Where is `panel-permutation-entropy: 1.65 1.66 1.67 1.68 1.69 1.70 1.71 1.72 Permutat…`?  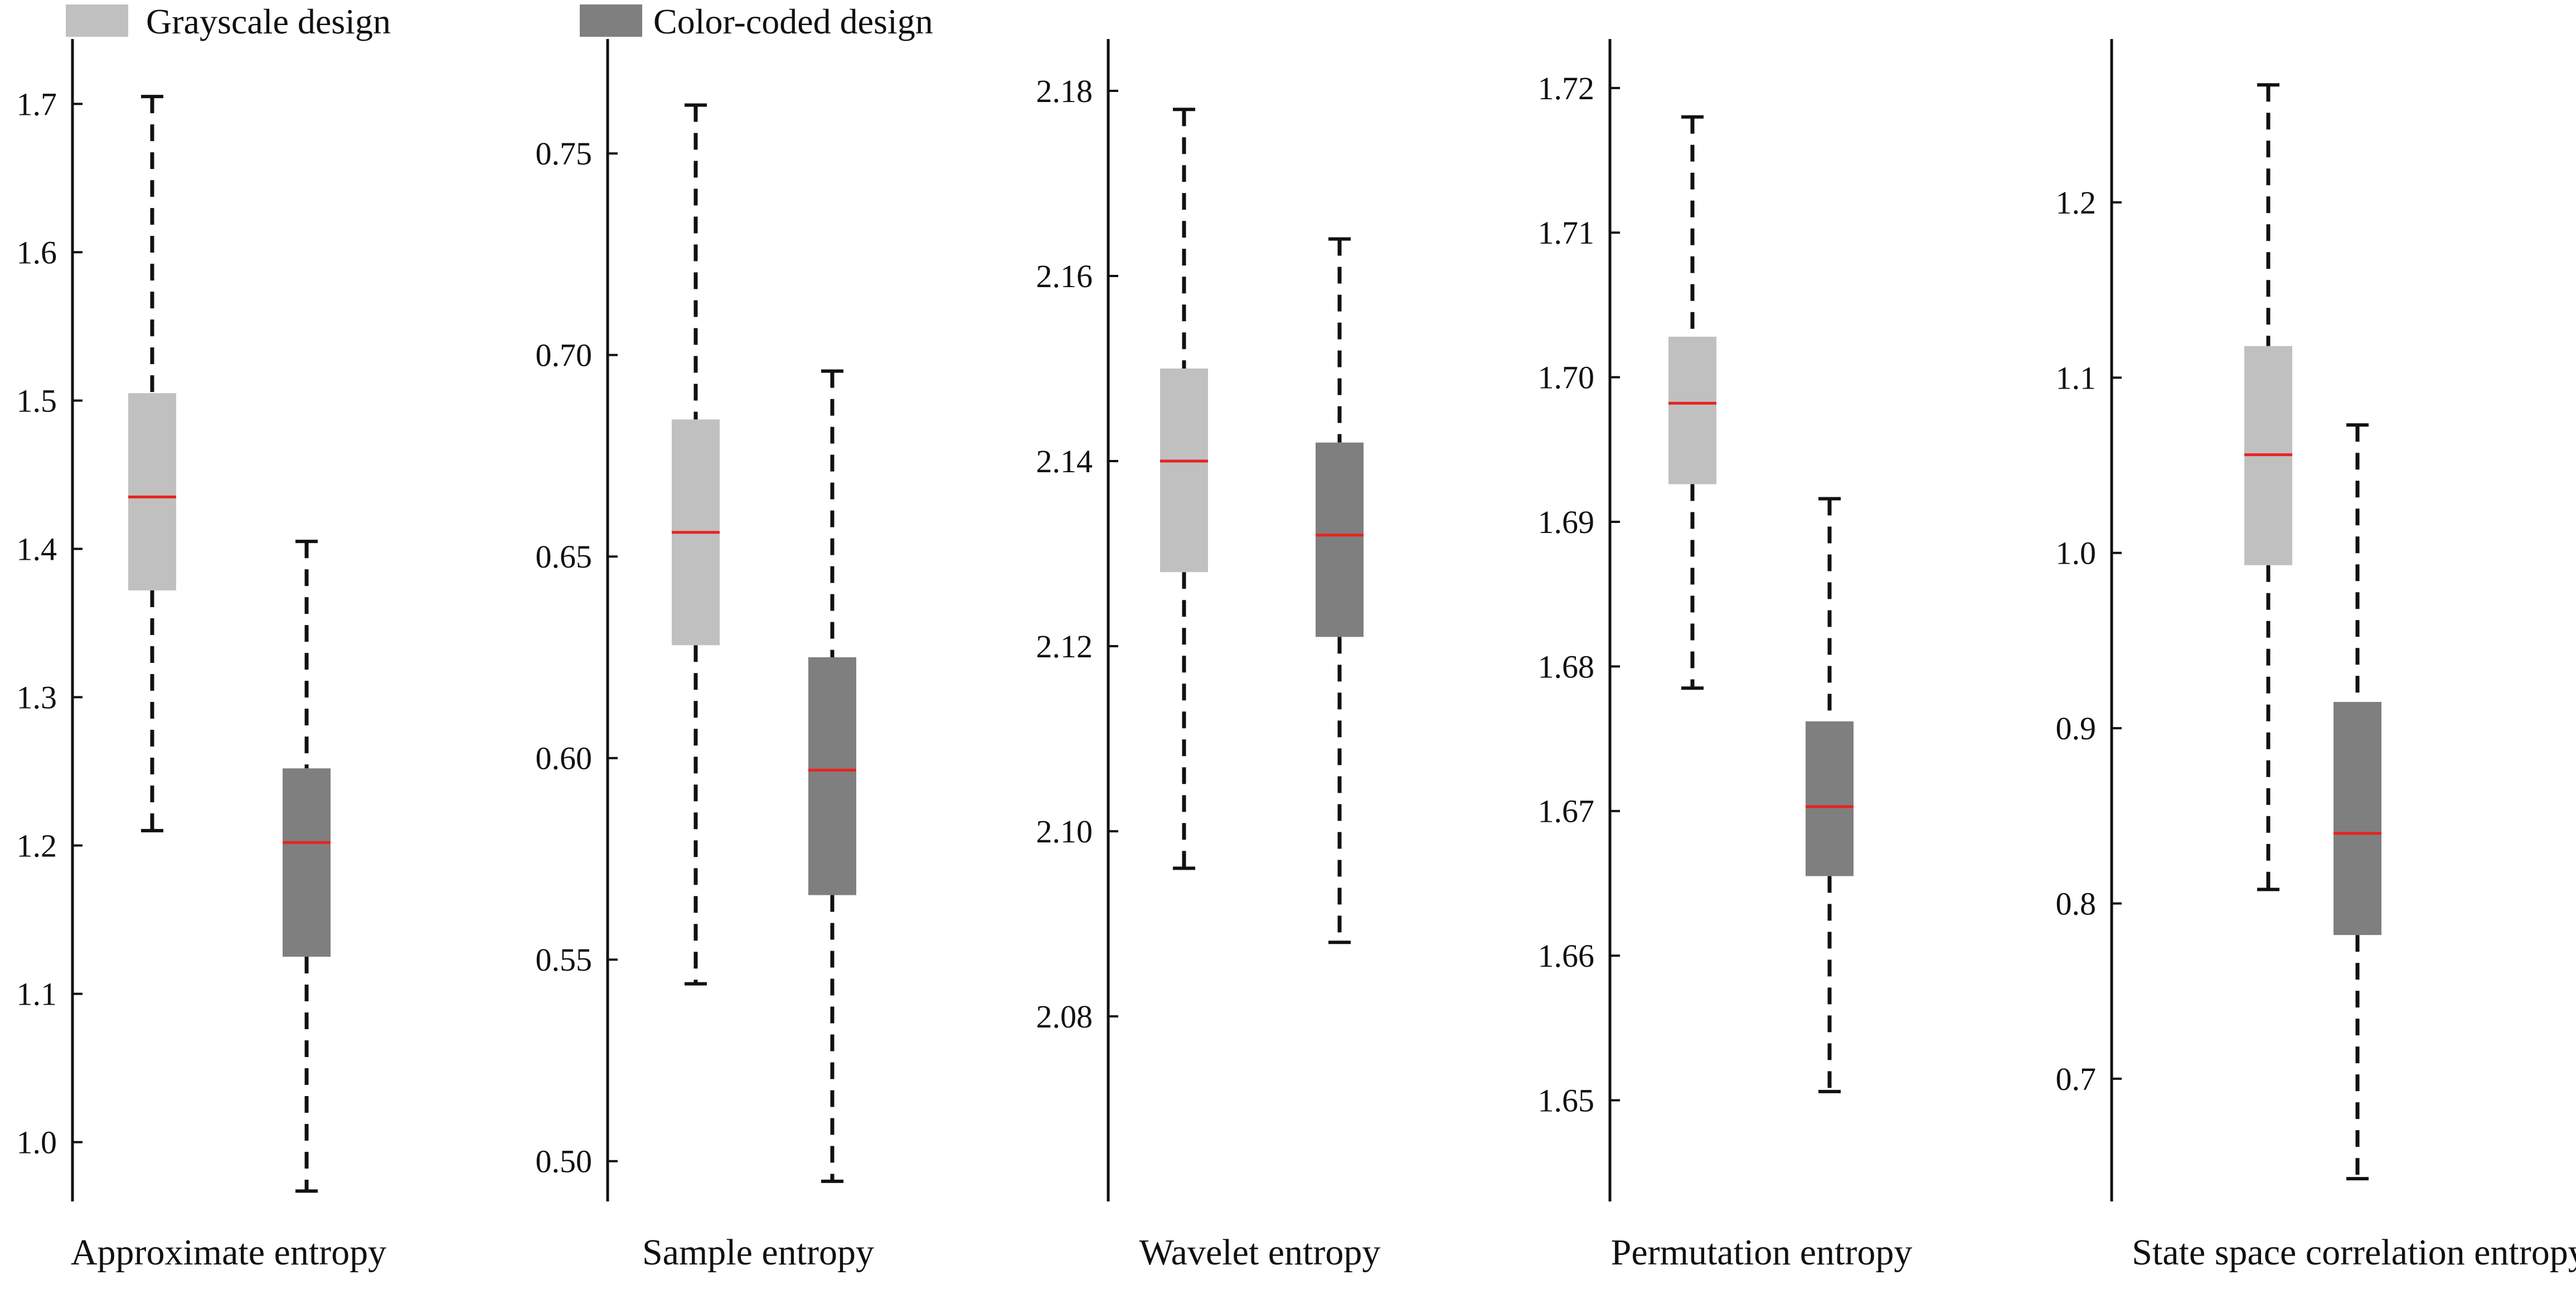 panel-permutation-entropy: 1.65 1.66 1.67 1.68 1.69 1.70 1.71 1.72 Permutat… is located at coordinates (1725, 656).